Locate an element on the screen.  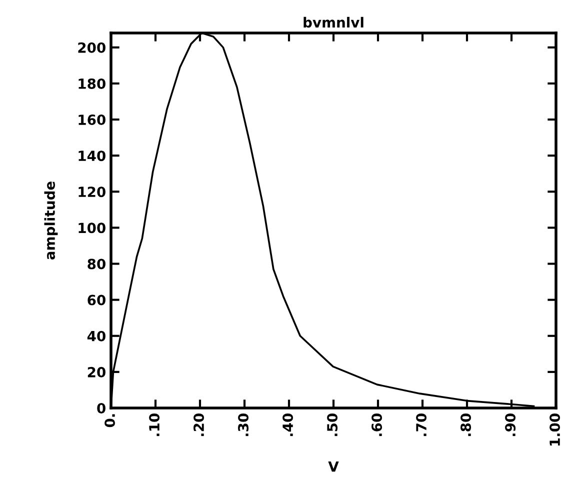
x-tick-label: .10 is located at coordinates (154, 425).